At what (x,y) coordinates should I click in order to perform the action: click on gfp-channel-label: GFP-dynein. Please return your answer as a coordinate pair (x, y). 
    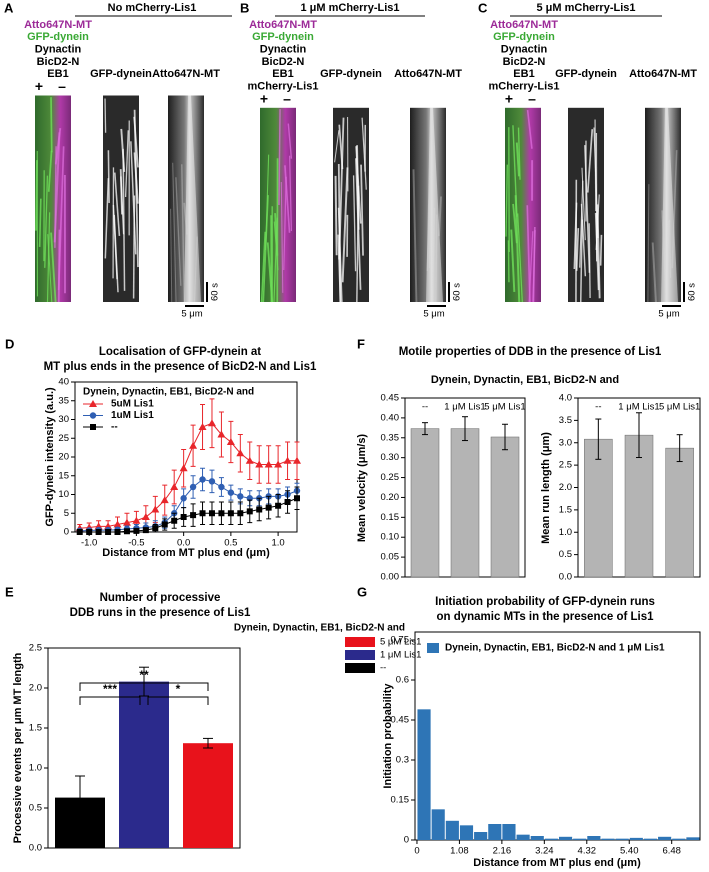
    Looking at the image, I should click on (351, 74).